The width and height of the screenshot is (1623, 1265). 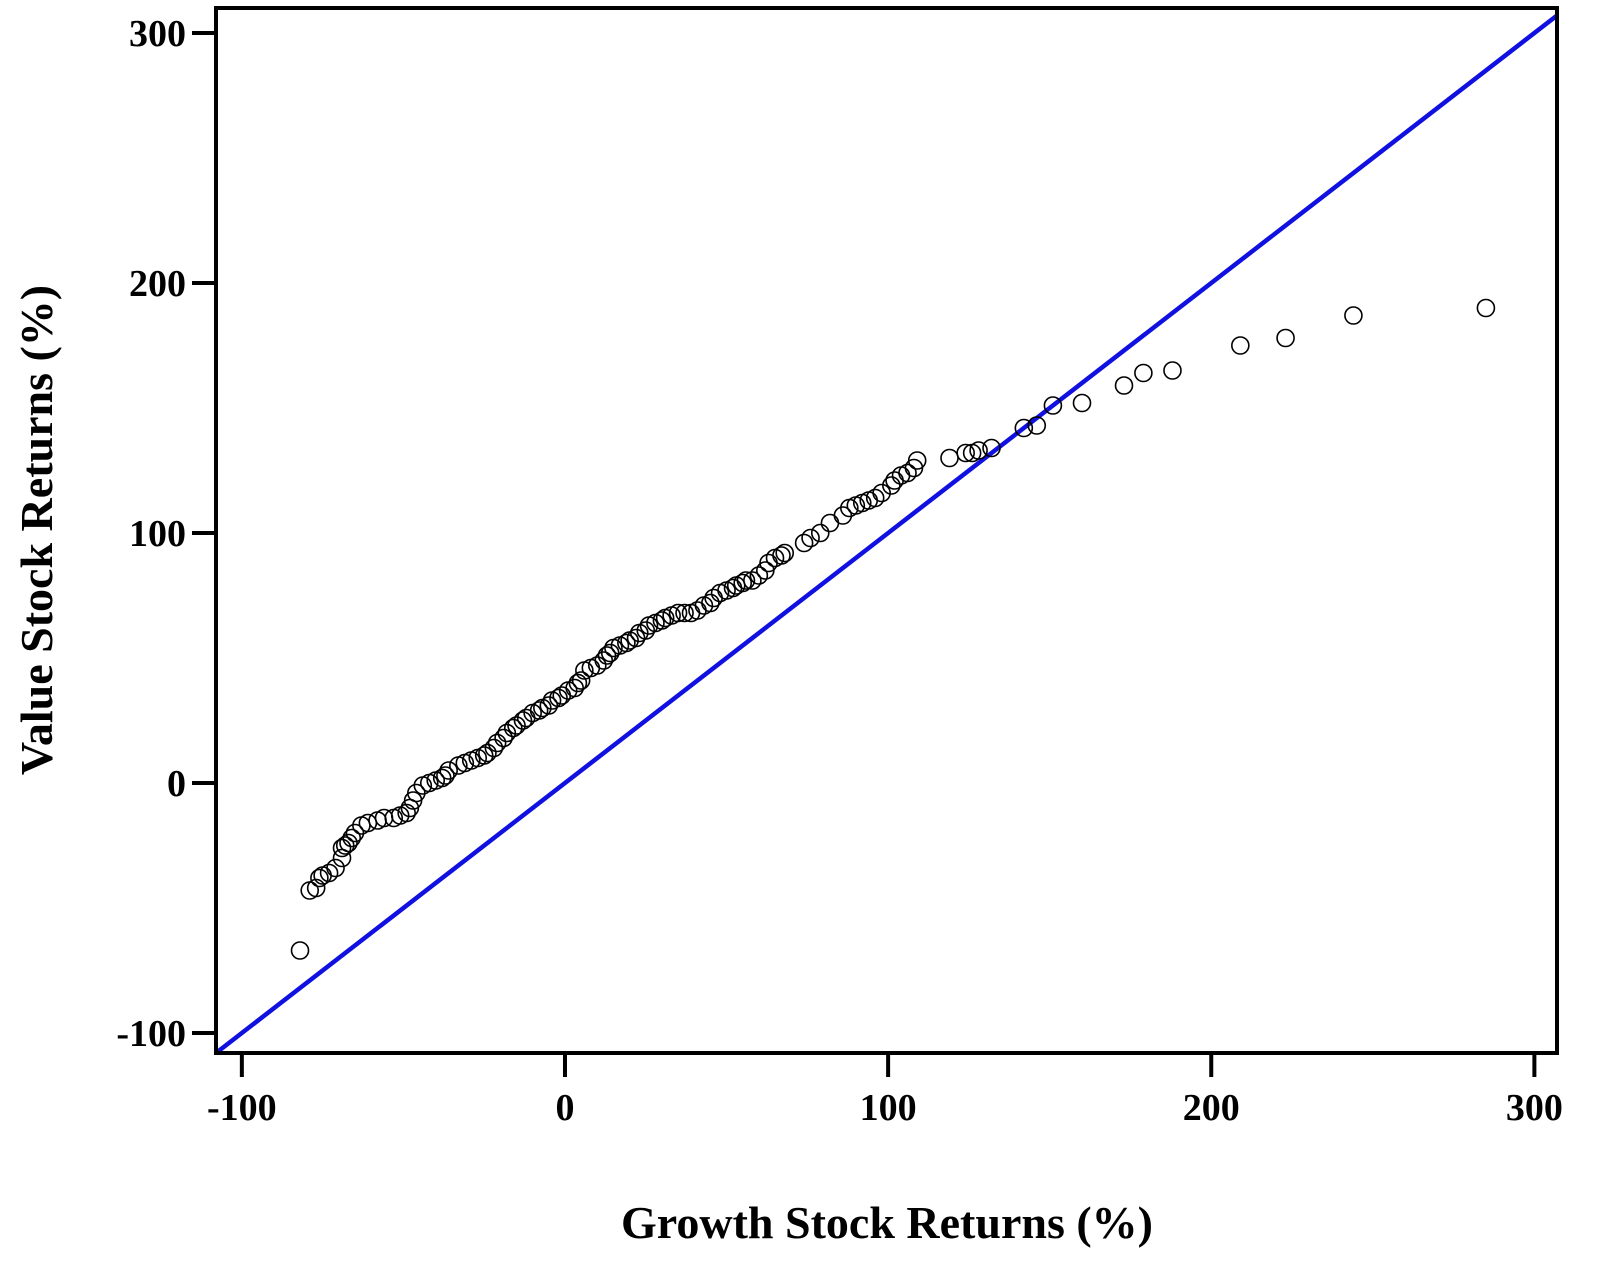 What do you see at coordinates (564, 1108) in the screenshot?
I see `x-tick-label: 0` at bounding box center [564, 1108].